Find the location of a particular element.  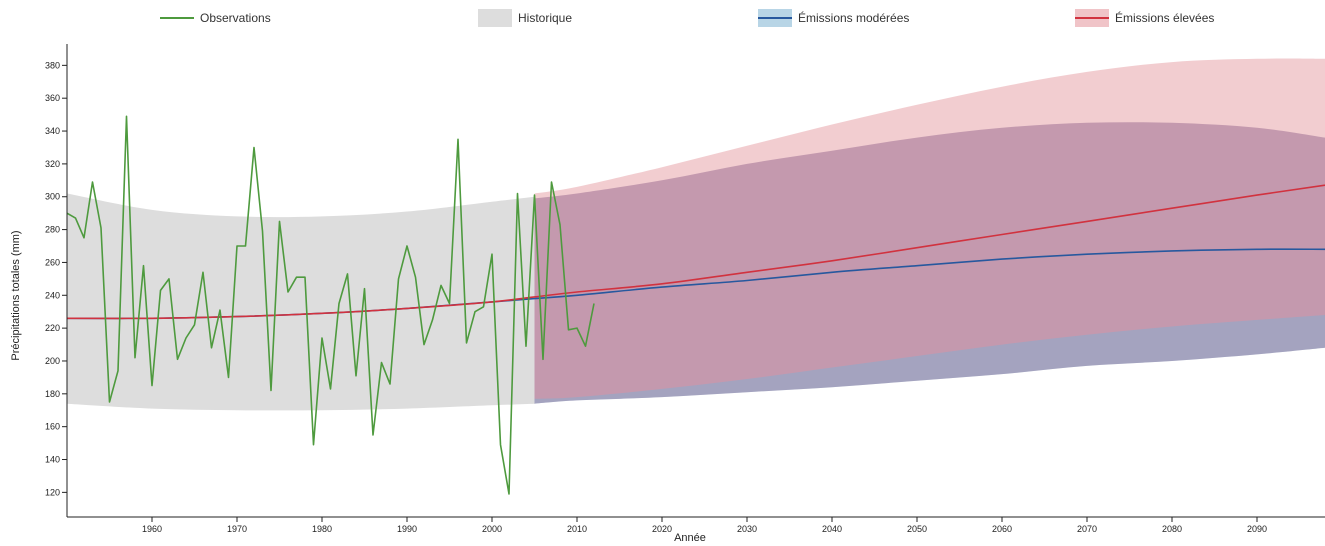

historique-band is located at coordinates (301, 302).